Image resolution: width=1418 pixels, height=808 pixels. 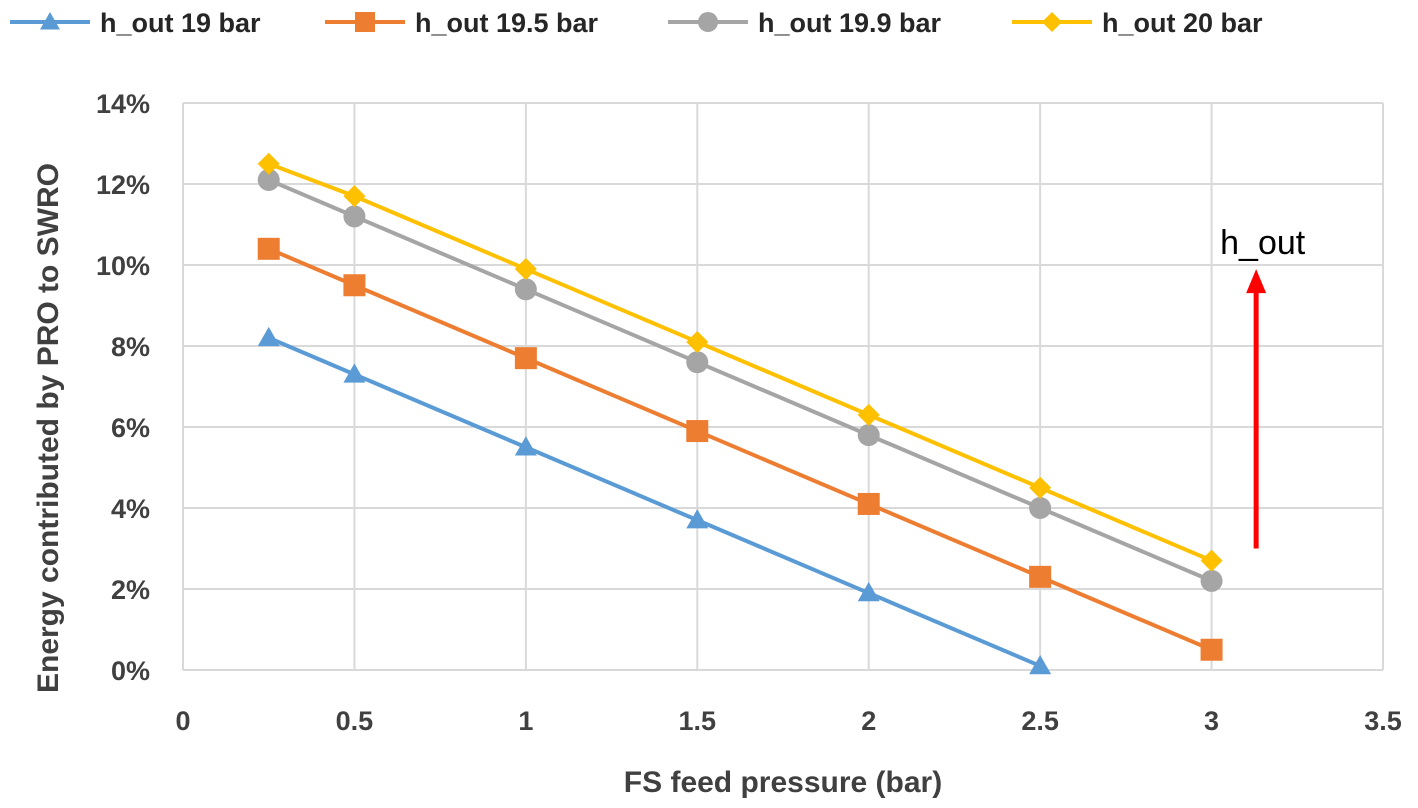 I want to click on legend-item: h_out 19.9 bar, so click(x=805, y=23).